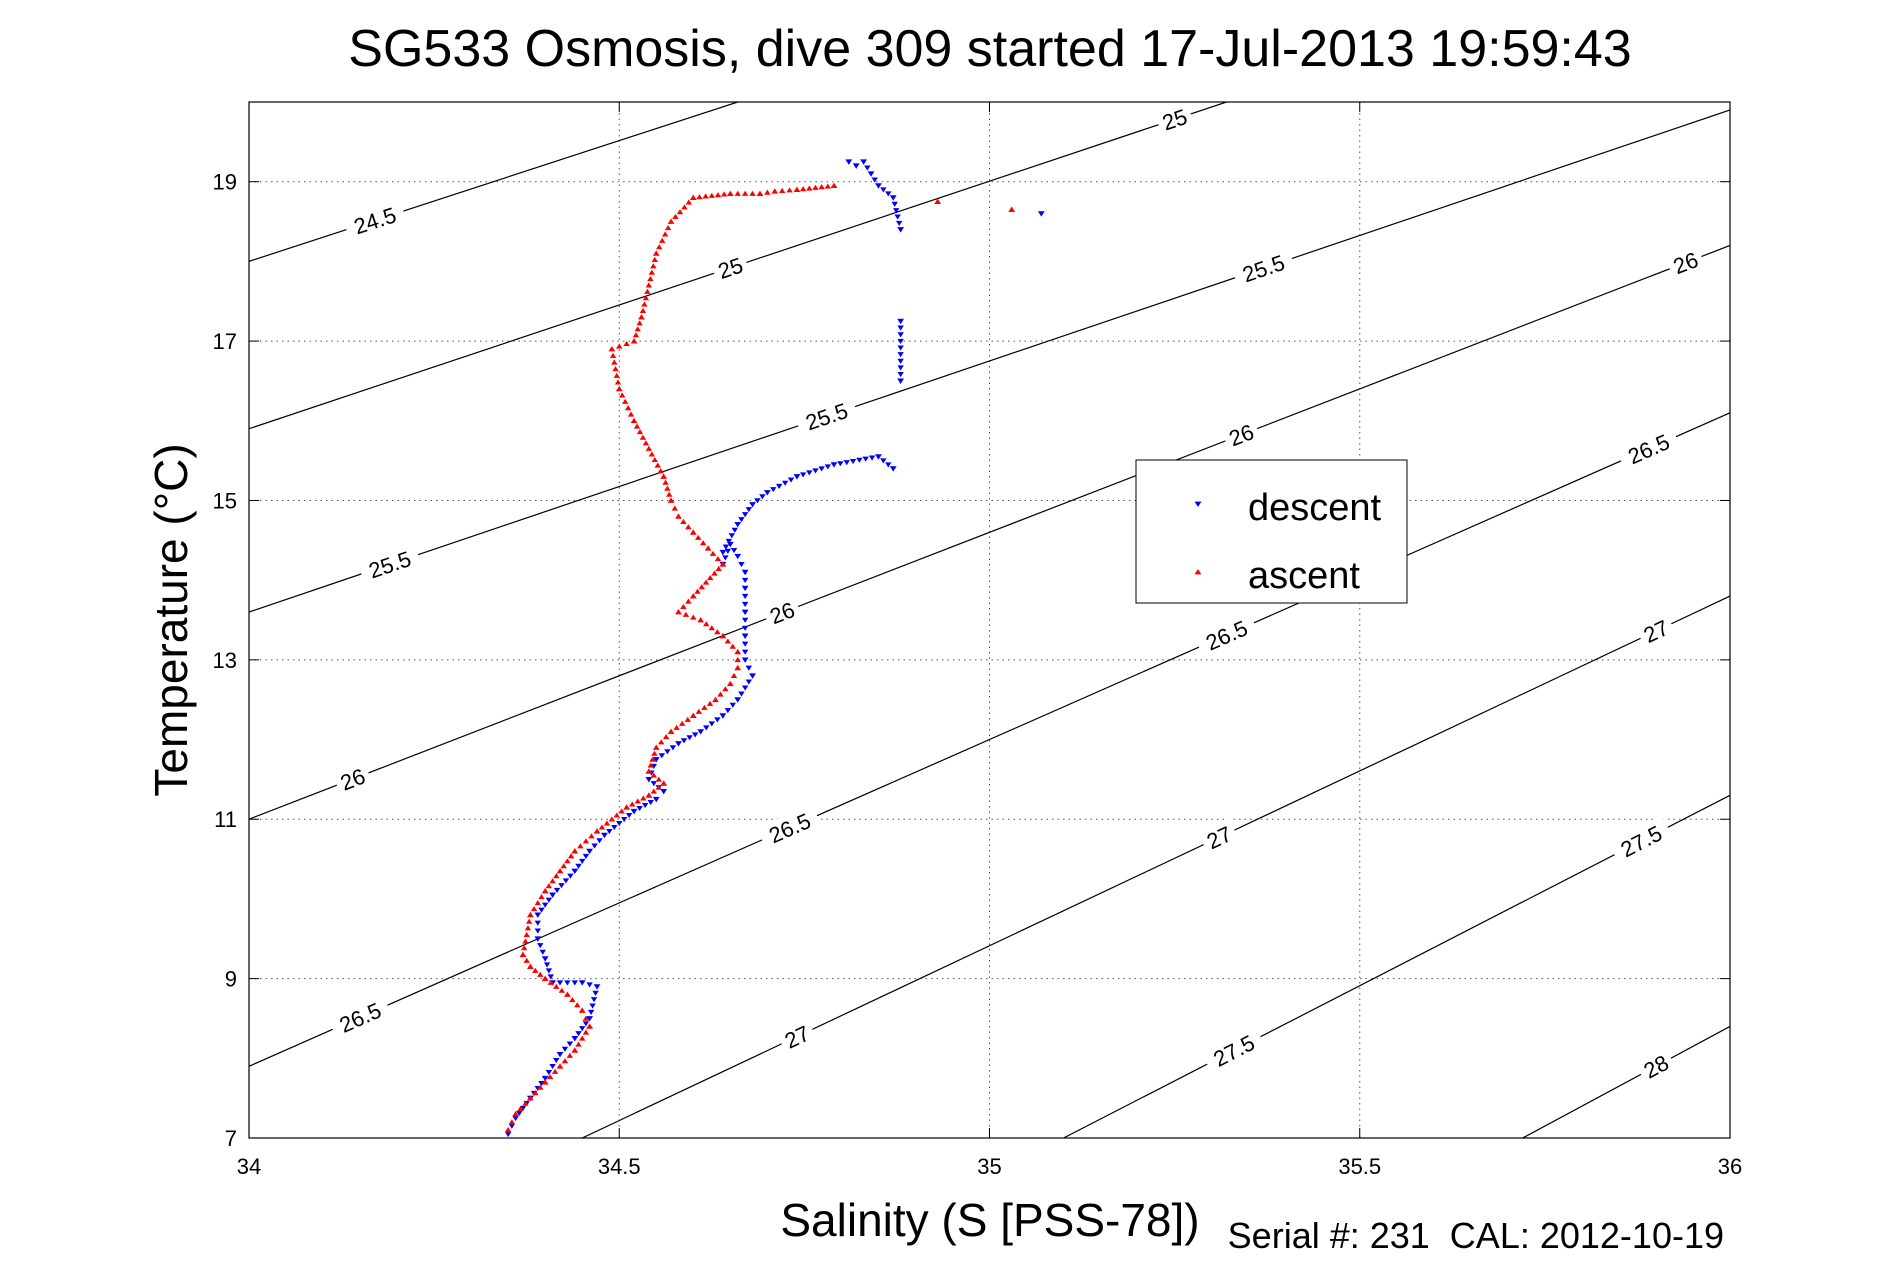 The width and height of the screenshot is (1891, 1262). Describe the element at coordinates (225, 500) in the screenshot. I see `y-tick-label: 15` at that location.